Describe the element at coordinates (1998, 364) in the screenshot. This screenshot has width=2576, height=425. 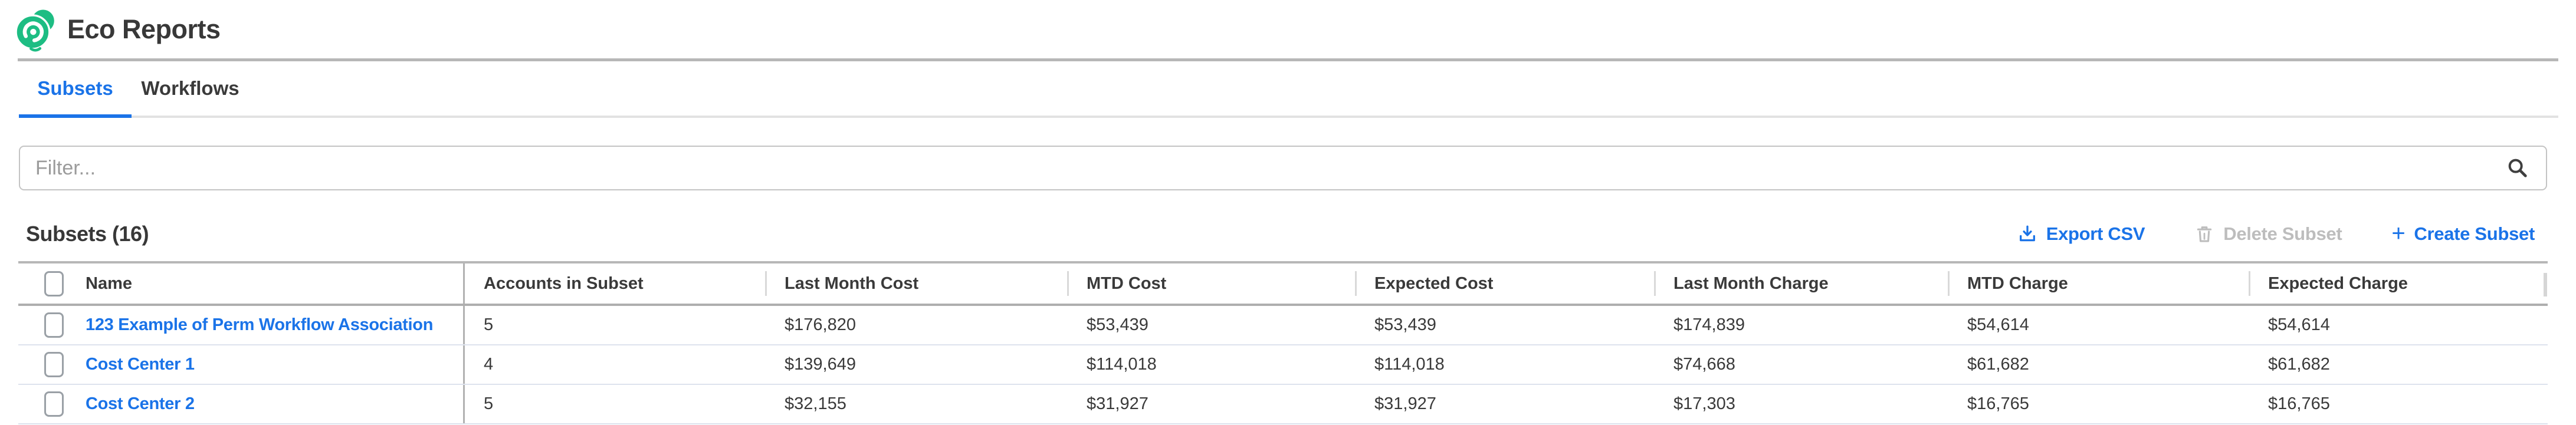
I see `mtd-charge-cell: $61,682` at that location.